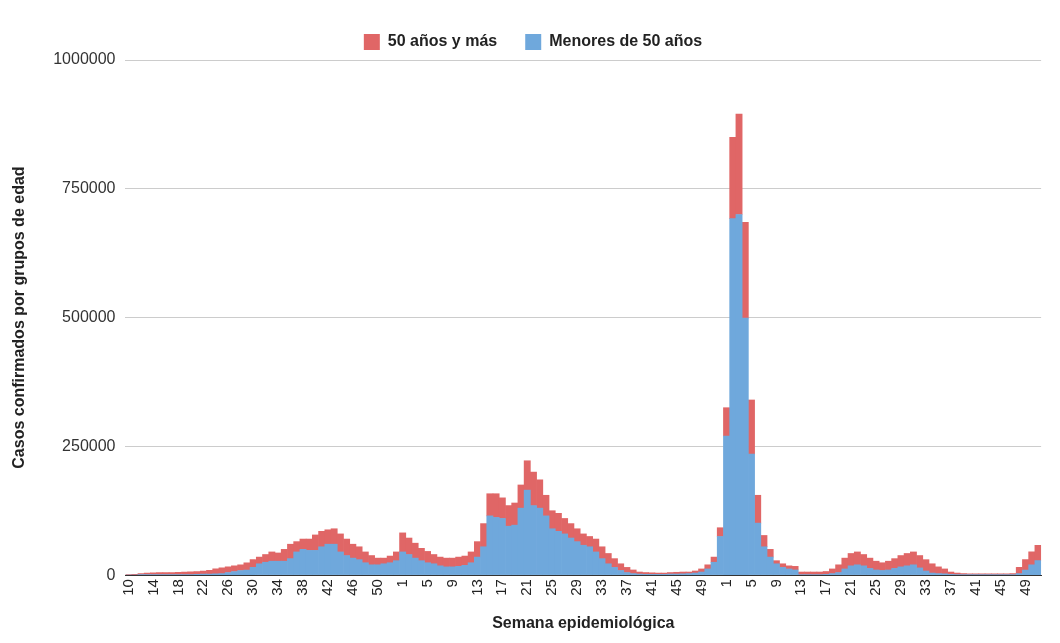 This screenshot has height=643, width=1060. Describe the element at coordinates (202, 587) in the screenshot. I see `x-tick-label: 22` at that location.